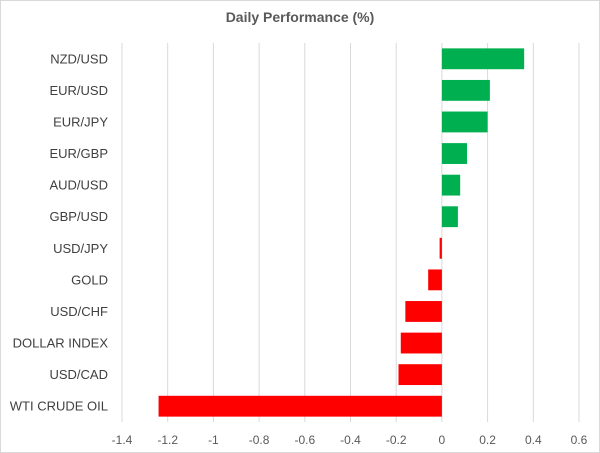  Describe the element at coordinates (79, 58) in the screenshot. I see `category-label: NZD/USD` at that location.